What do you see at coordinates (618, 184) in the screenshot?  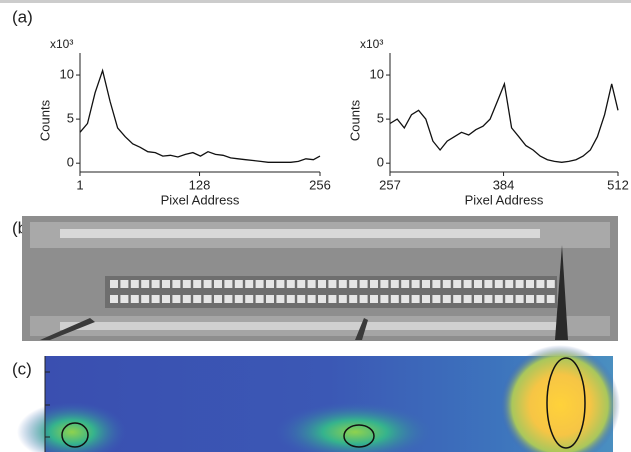 I see `x-tick-label: 512` at bounding box center [618, 184].